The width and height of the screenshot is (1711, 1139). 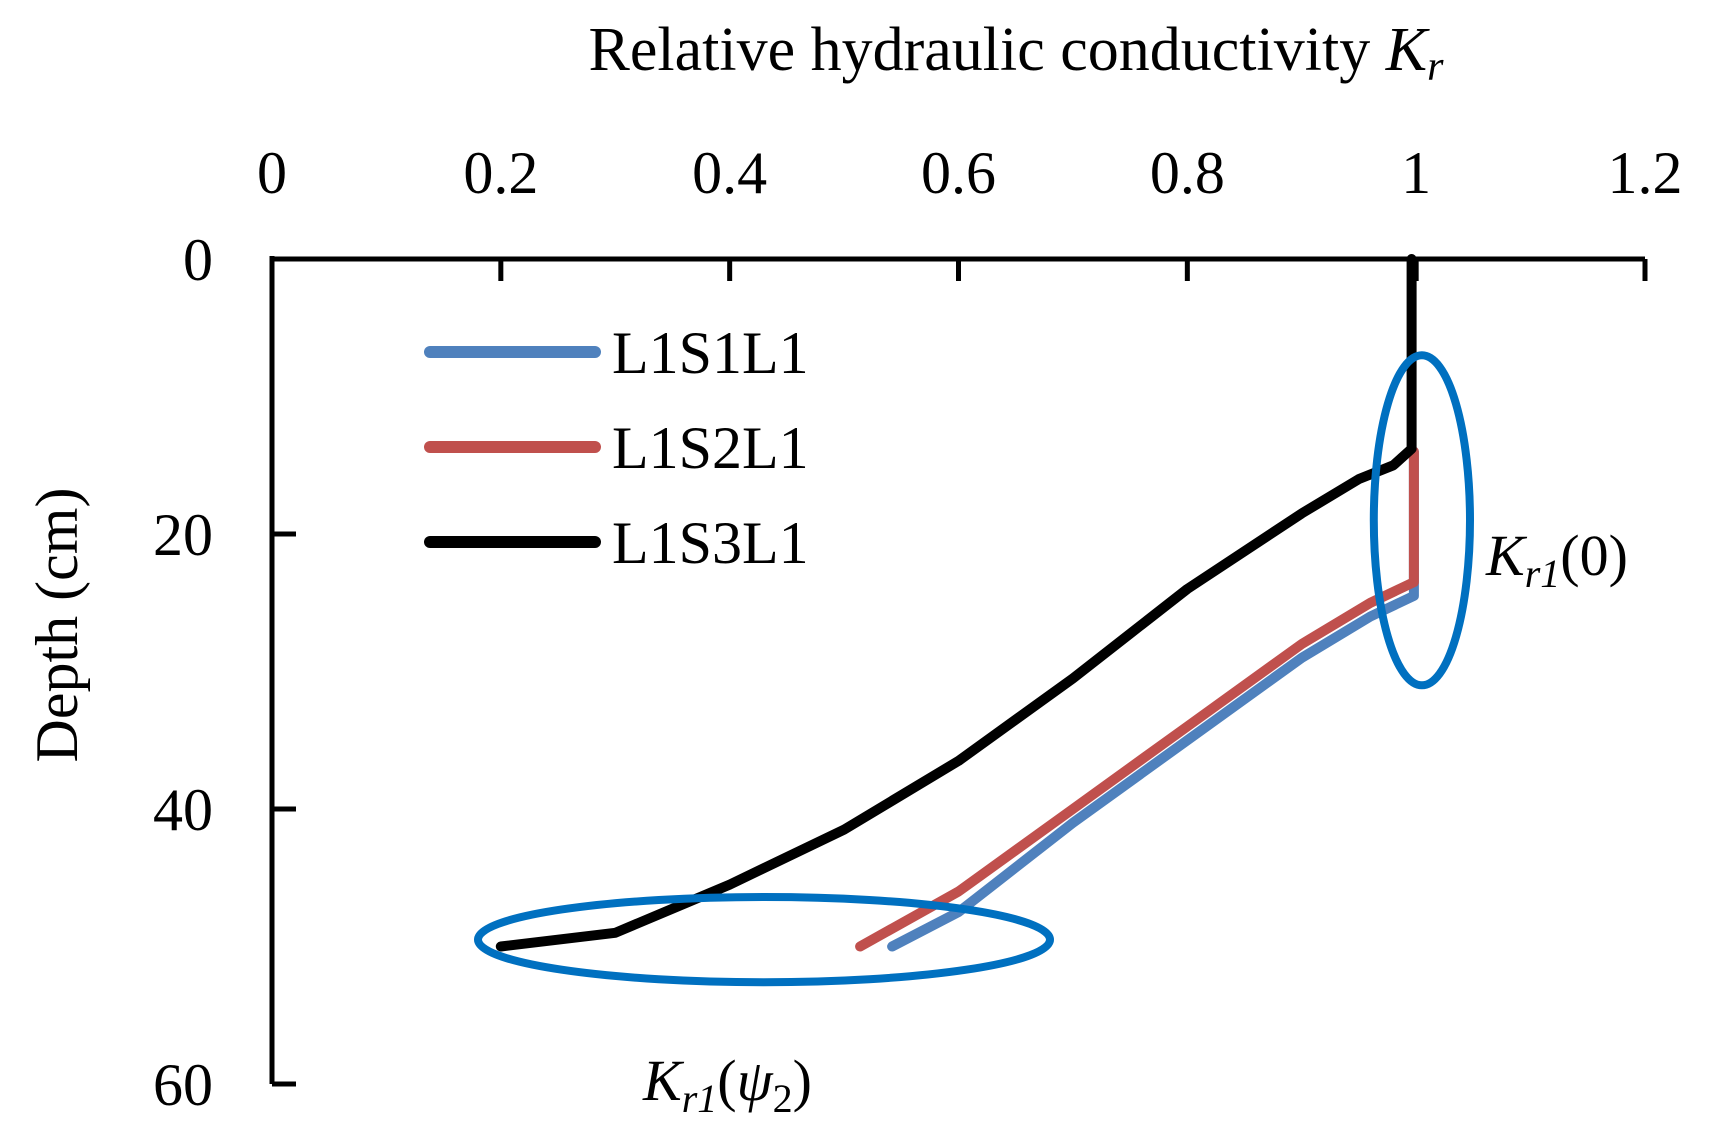 What do you see at coordinates (663, 1080) in the screenshot?
I see `annotation-kr1-psi2-main: K` at bounding box center [663, 1080].